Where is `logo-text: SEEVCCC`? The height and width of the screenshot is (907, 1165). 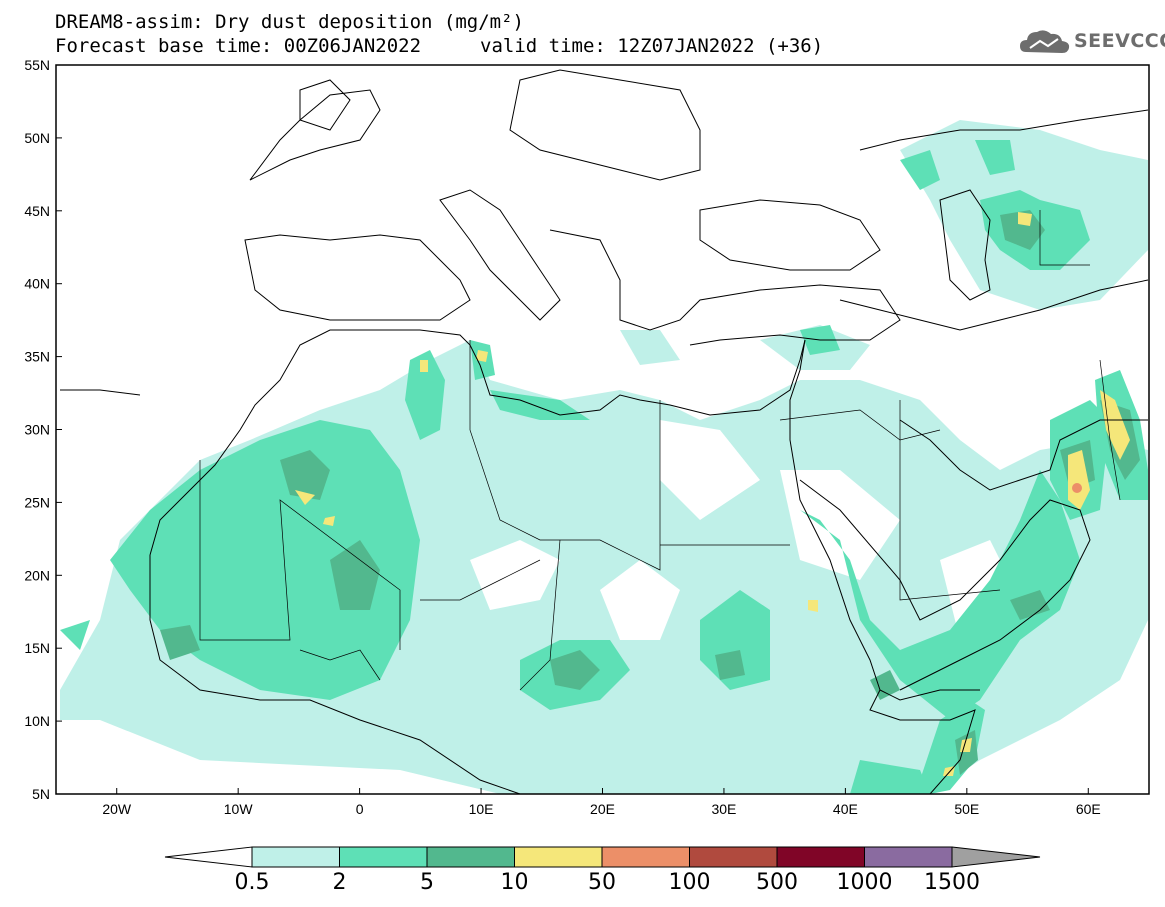 logo-text: SEEVCCC is located at coordinates (1119, 41).